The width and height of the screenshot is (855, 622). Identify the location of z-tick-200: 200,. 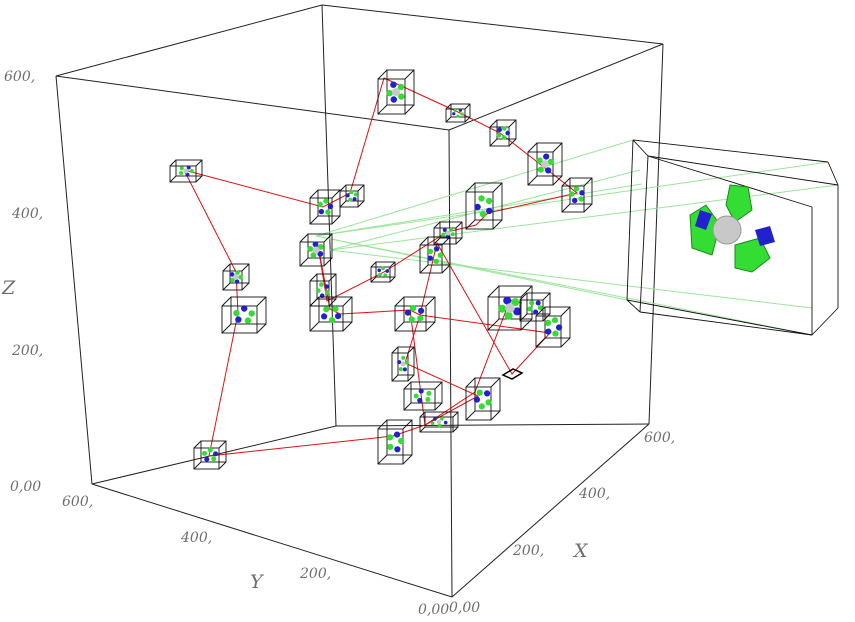
(27, 351).